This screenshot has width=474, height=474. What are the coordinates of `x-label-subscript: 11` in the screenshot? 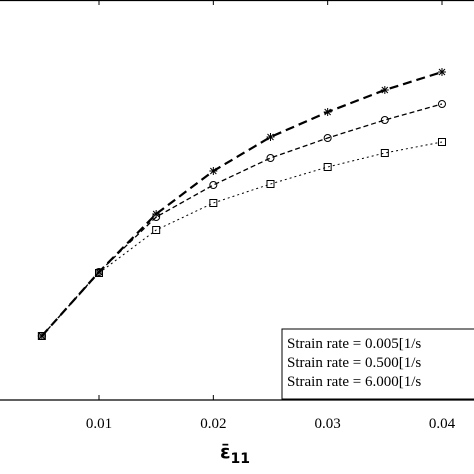 It's located at (240, 459).